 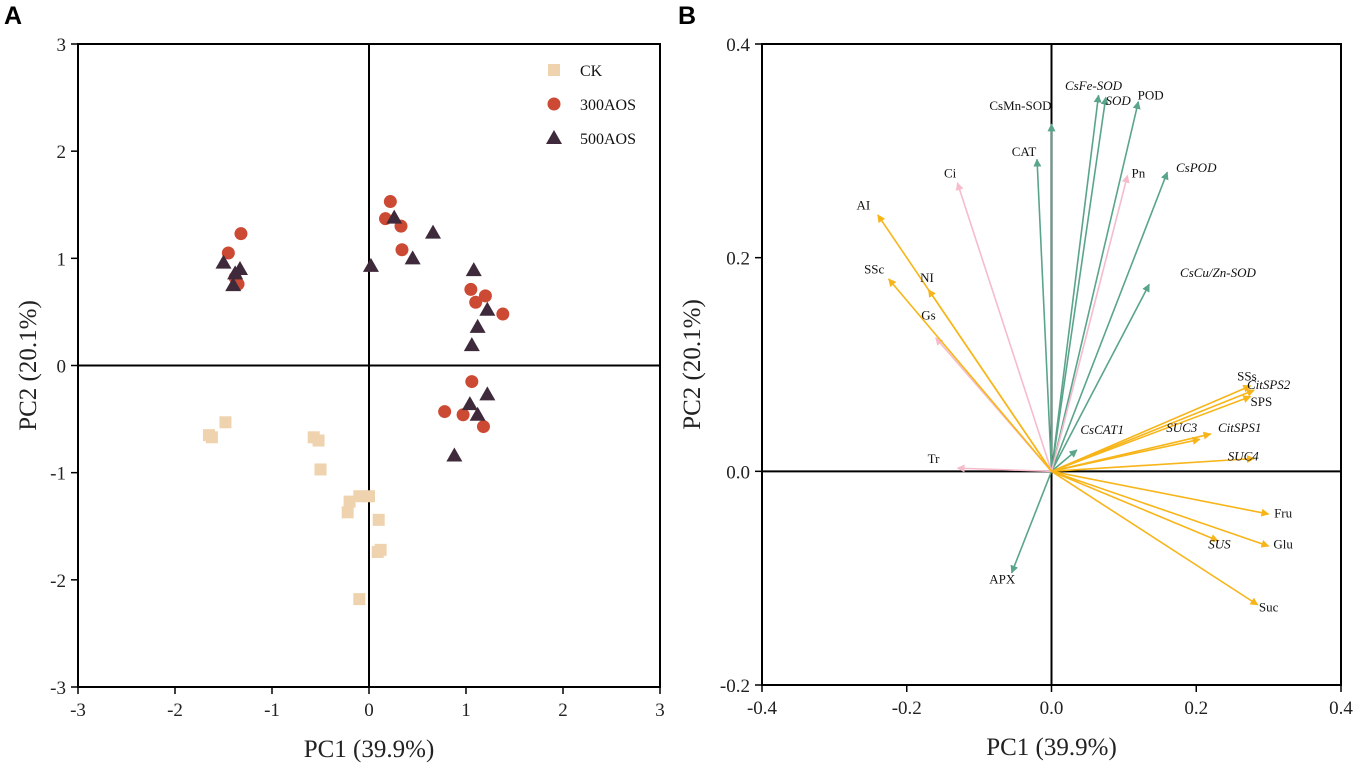 What do you see at coordinates (1138, 173) in the screenshot?
I see `b-vector-label-pn: Pn` at bounding box center [1138, 173].